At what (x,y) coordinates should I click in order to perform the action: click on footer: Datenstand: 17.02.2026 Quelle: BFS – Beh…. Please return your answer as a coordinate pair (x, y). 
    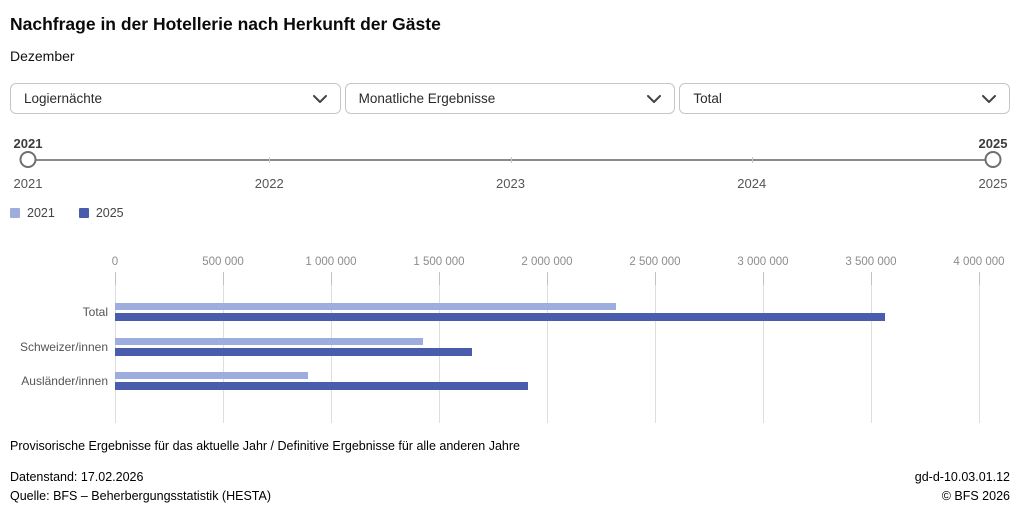
    Looking at the image, I should click on (510, 487).